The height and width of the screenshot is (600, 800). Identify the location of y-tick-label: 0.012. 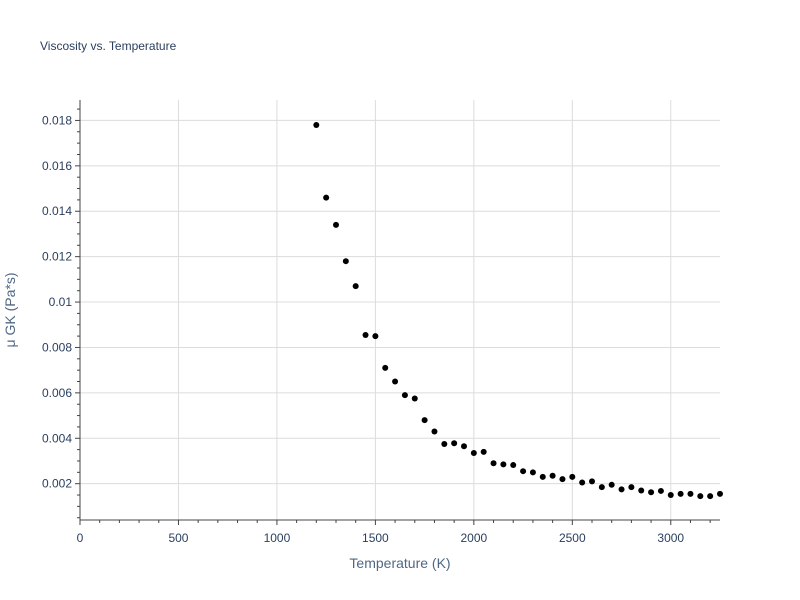
(57, 257).